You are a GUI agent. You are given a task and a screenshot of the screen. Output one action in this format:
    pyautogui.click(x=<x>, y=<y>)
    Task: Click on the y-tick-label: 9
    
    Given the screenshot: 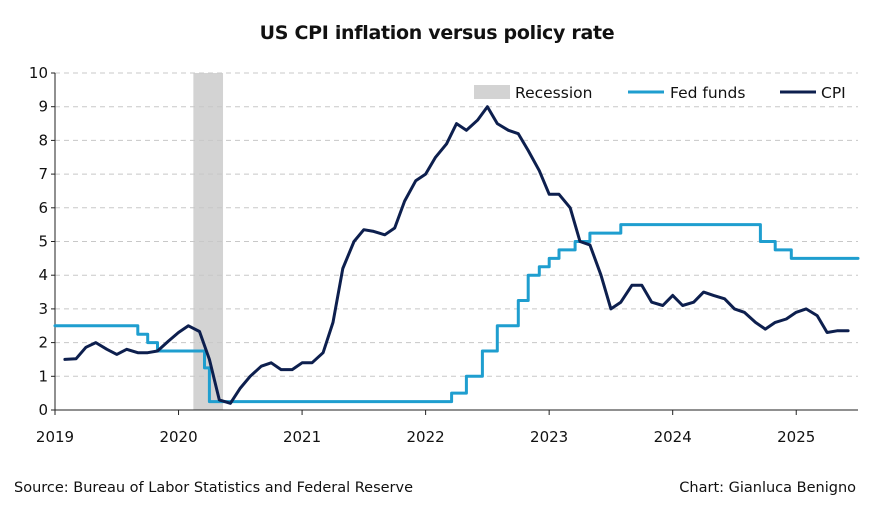 What is the action you would take?
    pyautogui.click(x=43, y=107)
    